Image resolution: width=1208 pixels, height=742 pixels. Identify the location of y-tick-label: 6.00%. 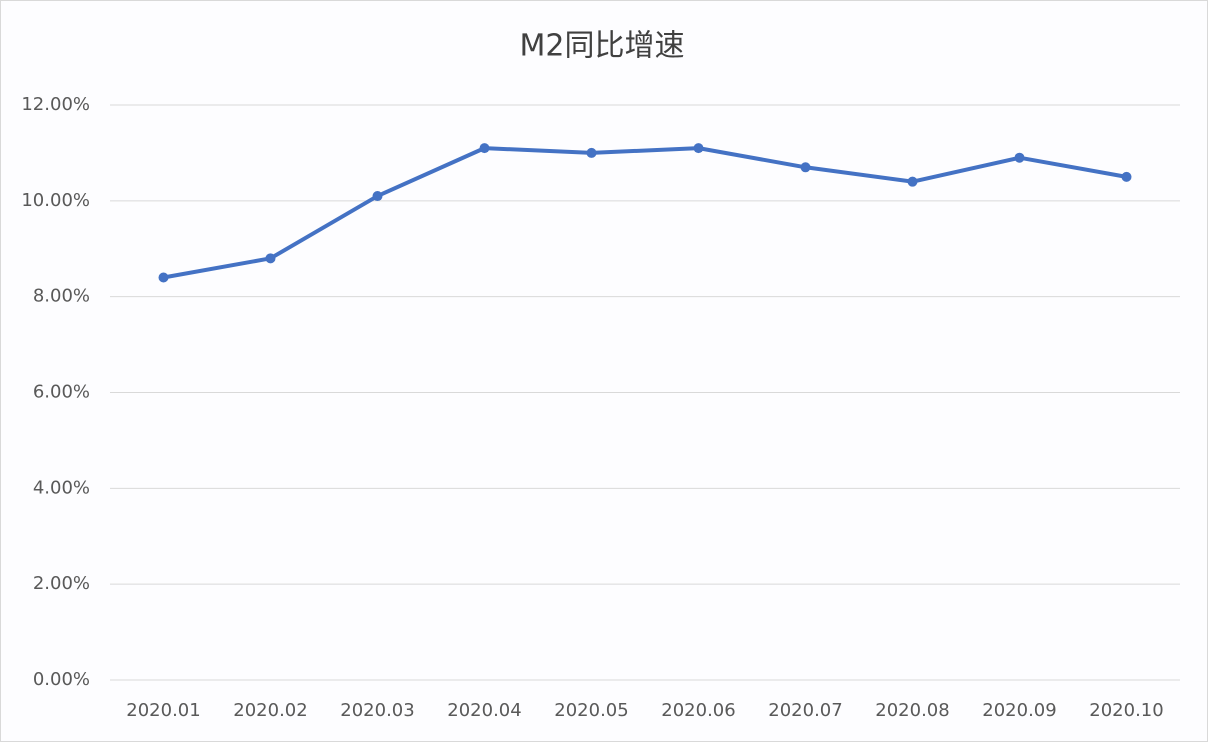
(61, 392).